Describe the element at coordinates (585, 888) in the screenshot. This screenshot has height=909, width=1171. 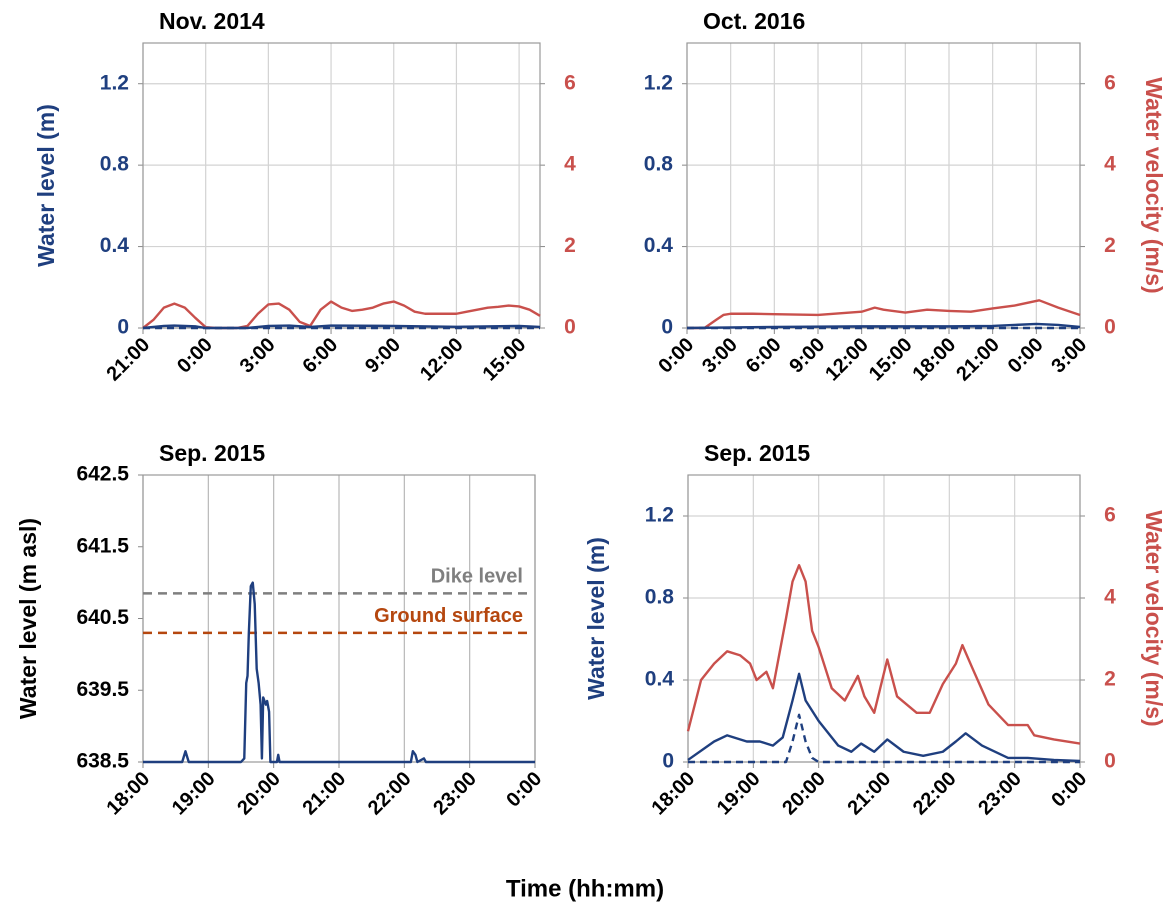
I see `x-axis-label: Time (hh:mm)` at that location.